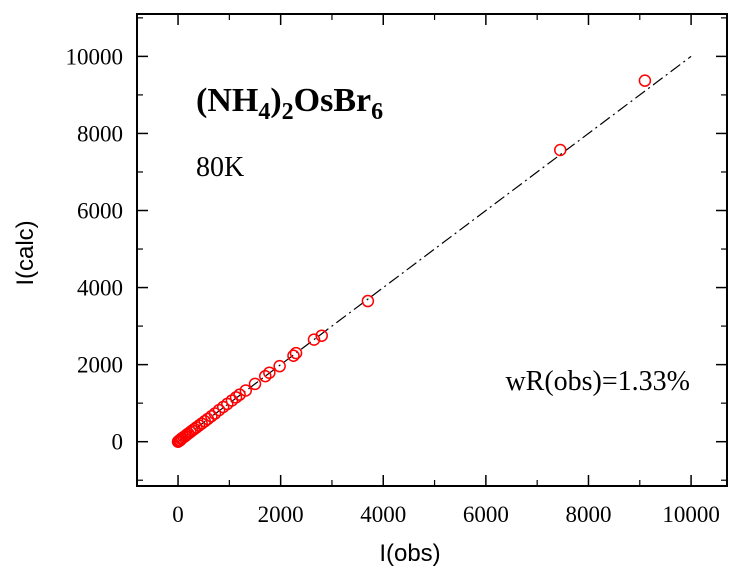  What do you see at coordinates (486, 514) in the screenshot?
I see `x-tick-label: 6000` at bounding box center [486, 514].